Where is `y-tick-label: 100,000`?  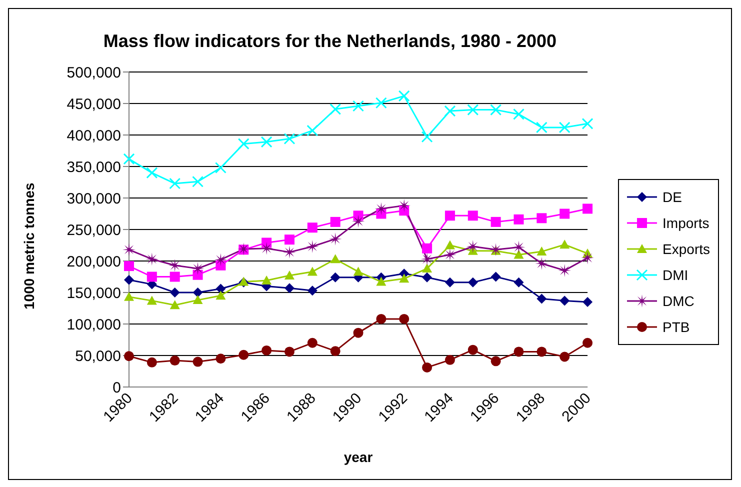
y-tick-label: 100,000 is located at coordinates (93, 325).